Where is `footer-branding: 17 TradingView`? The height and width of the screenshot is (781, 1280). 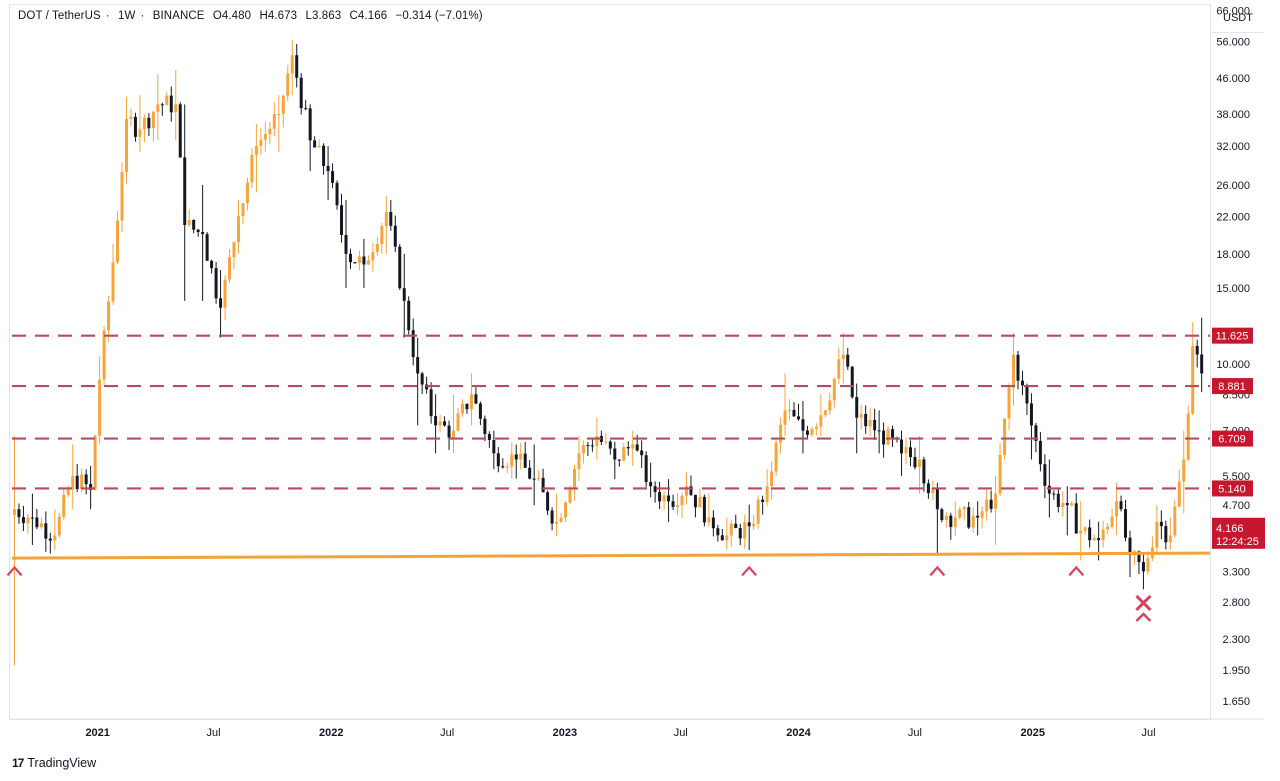
footer-branding: 17 TradingView is located at coordinates (54, 763).